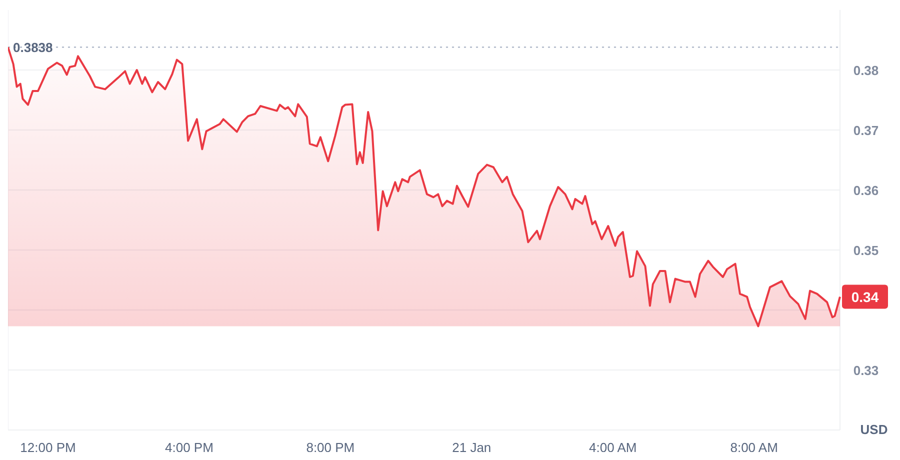 The image size is (900, 460). Describe the element at coordinates (754, 447) in the screenshot. I see `x-tick-label: 8:00 AM` at that location.